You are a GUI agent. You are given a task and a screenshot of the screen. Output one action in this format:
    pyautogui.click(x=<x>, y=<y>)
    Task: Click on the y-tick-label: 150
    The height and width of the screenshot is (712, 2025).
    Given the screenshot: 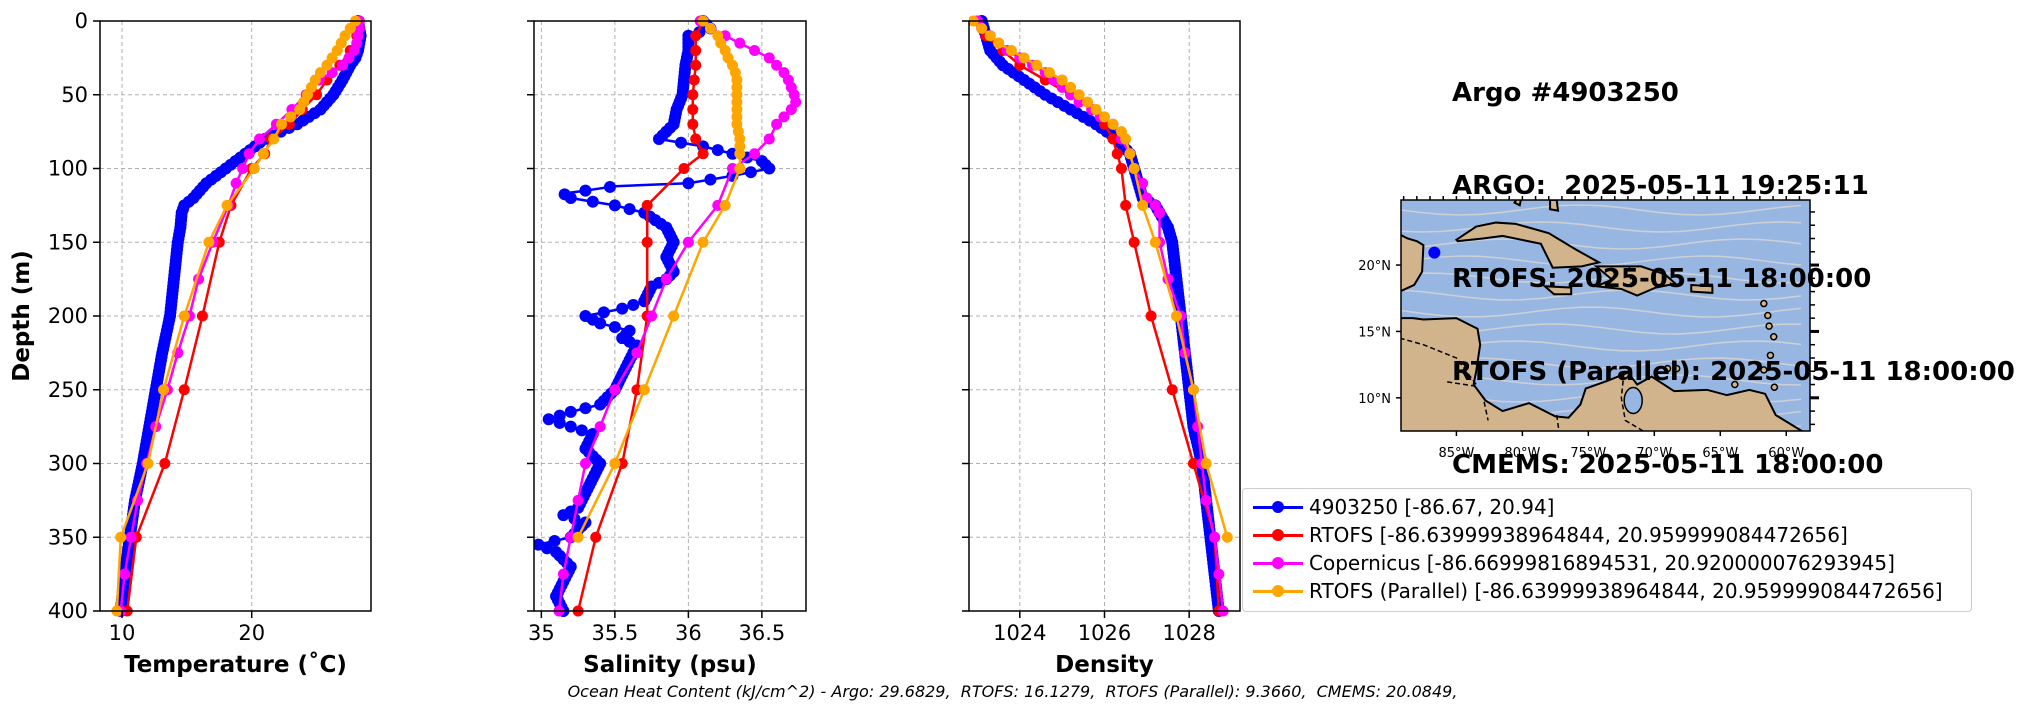 What is the action you would take?
    pyautogui.click(x=68, y=242)
    